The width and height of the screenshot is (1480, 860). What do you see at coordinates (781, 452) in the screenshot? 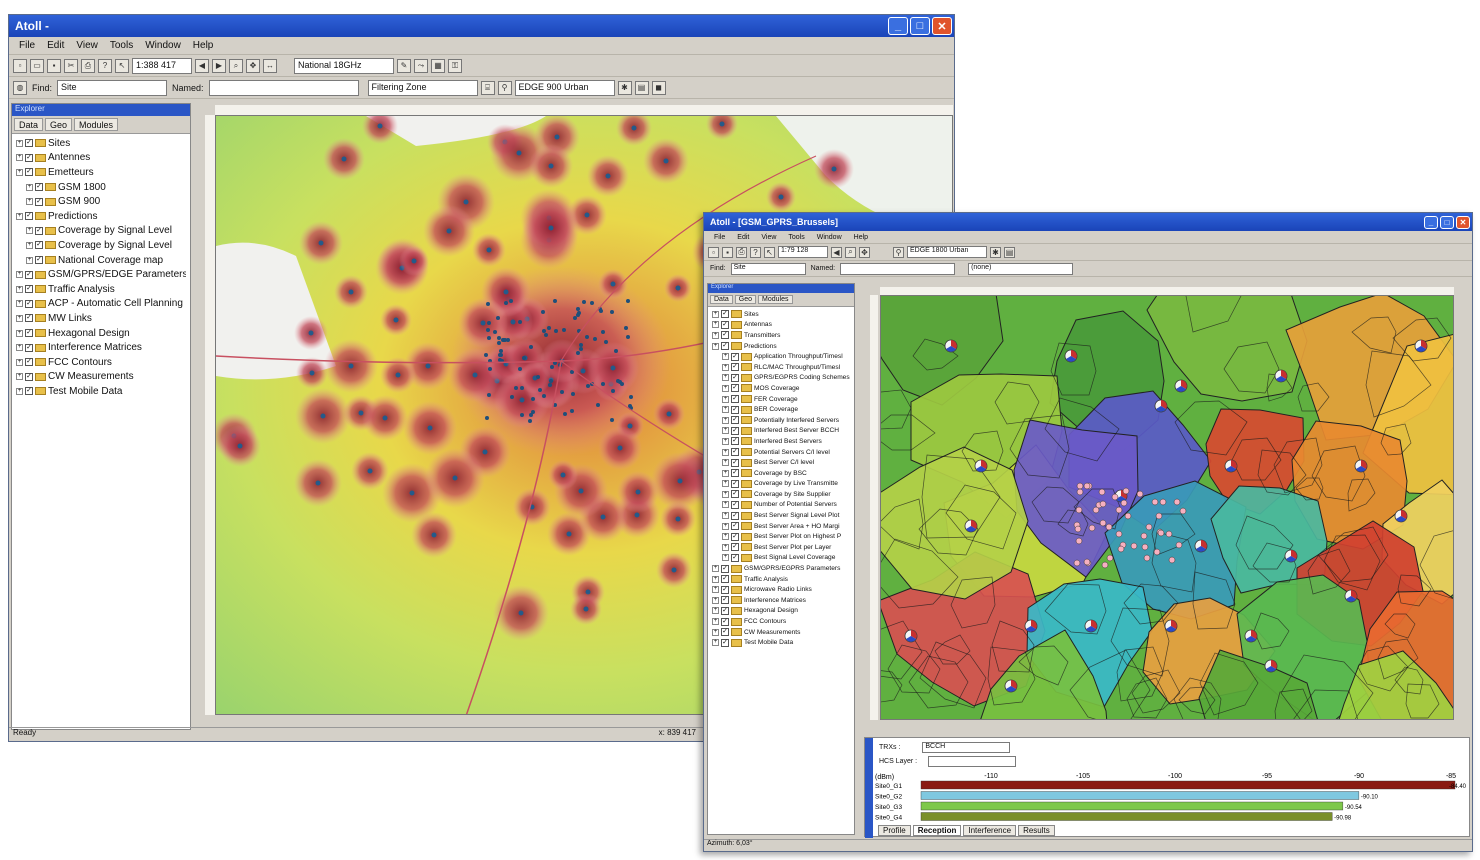
I see `tree-item: + ✓ Potential Servers C/I level` at bounding box center [781, 452].